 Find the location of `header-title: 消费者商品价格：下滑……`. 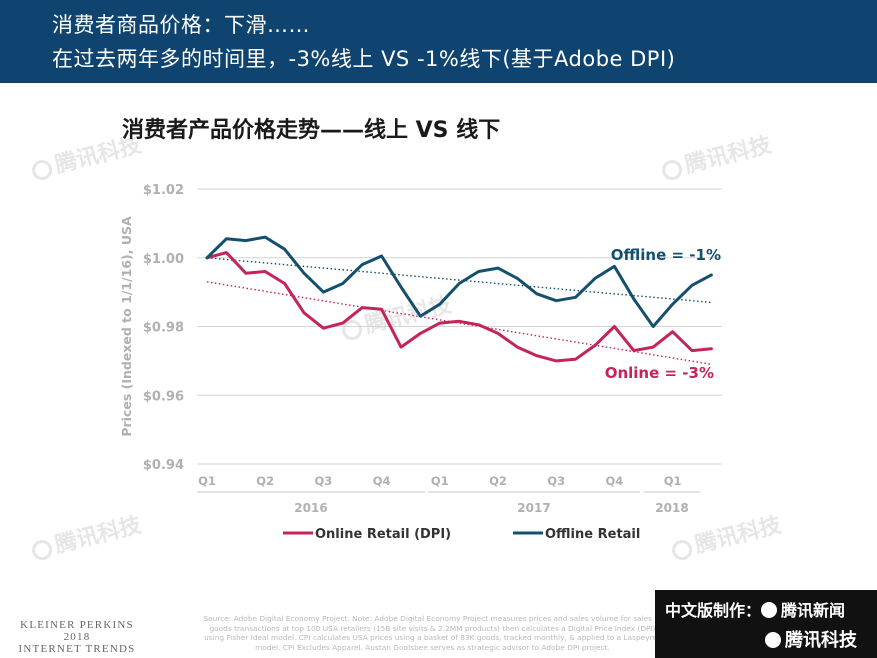

header-title: 消费者商品价格：下滑…… is located at coordinates (181, 25).